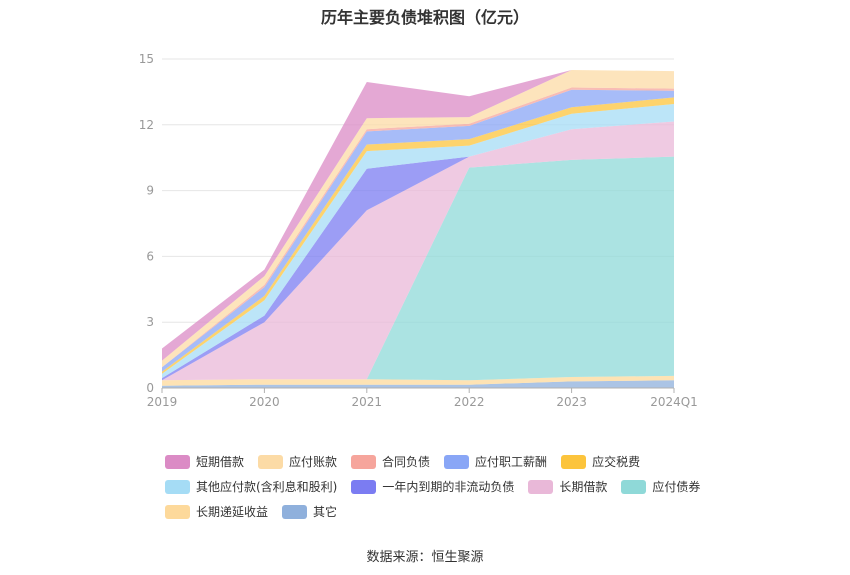 This screenshot has height=575, width=850. I want to click on legend-label: 应付账款, so click(313, 462).